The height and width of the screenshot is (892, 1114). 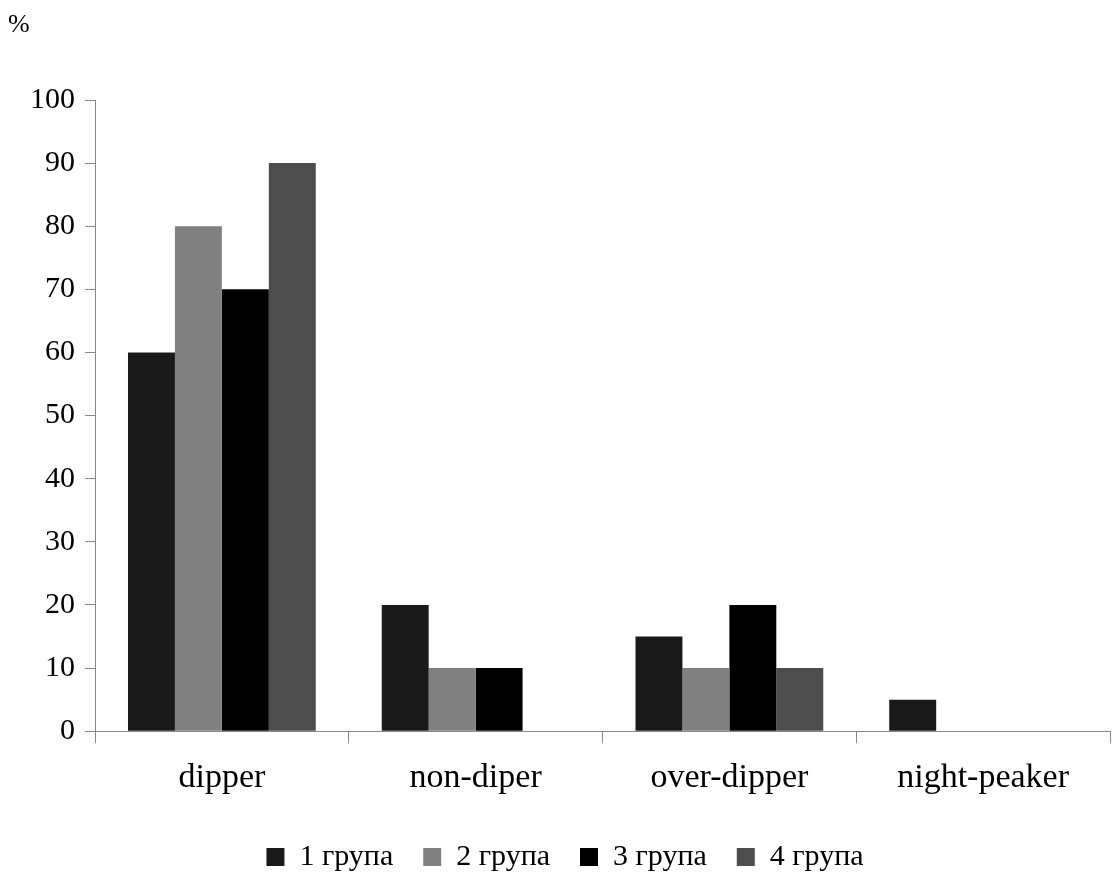 What do you see at coordinates (346, 854) in the screenshot?
I see `legend-label: 1 група` at bounding box center [346, 854].